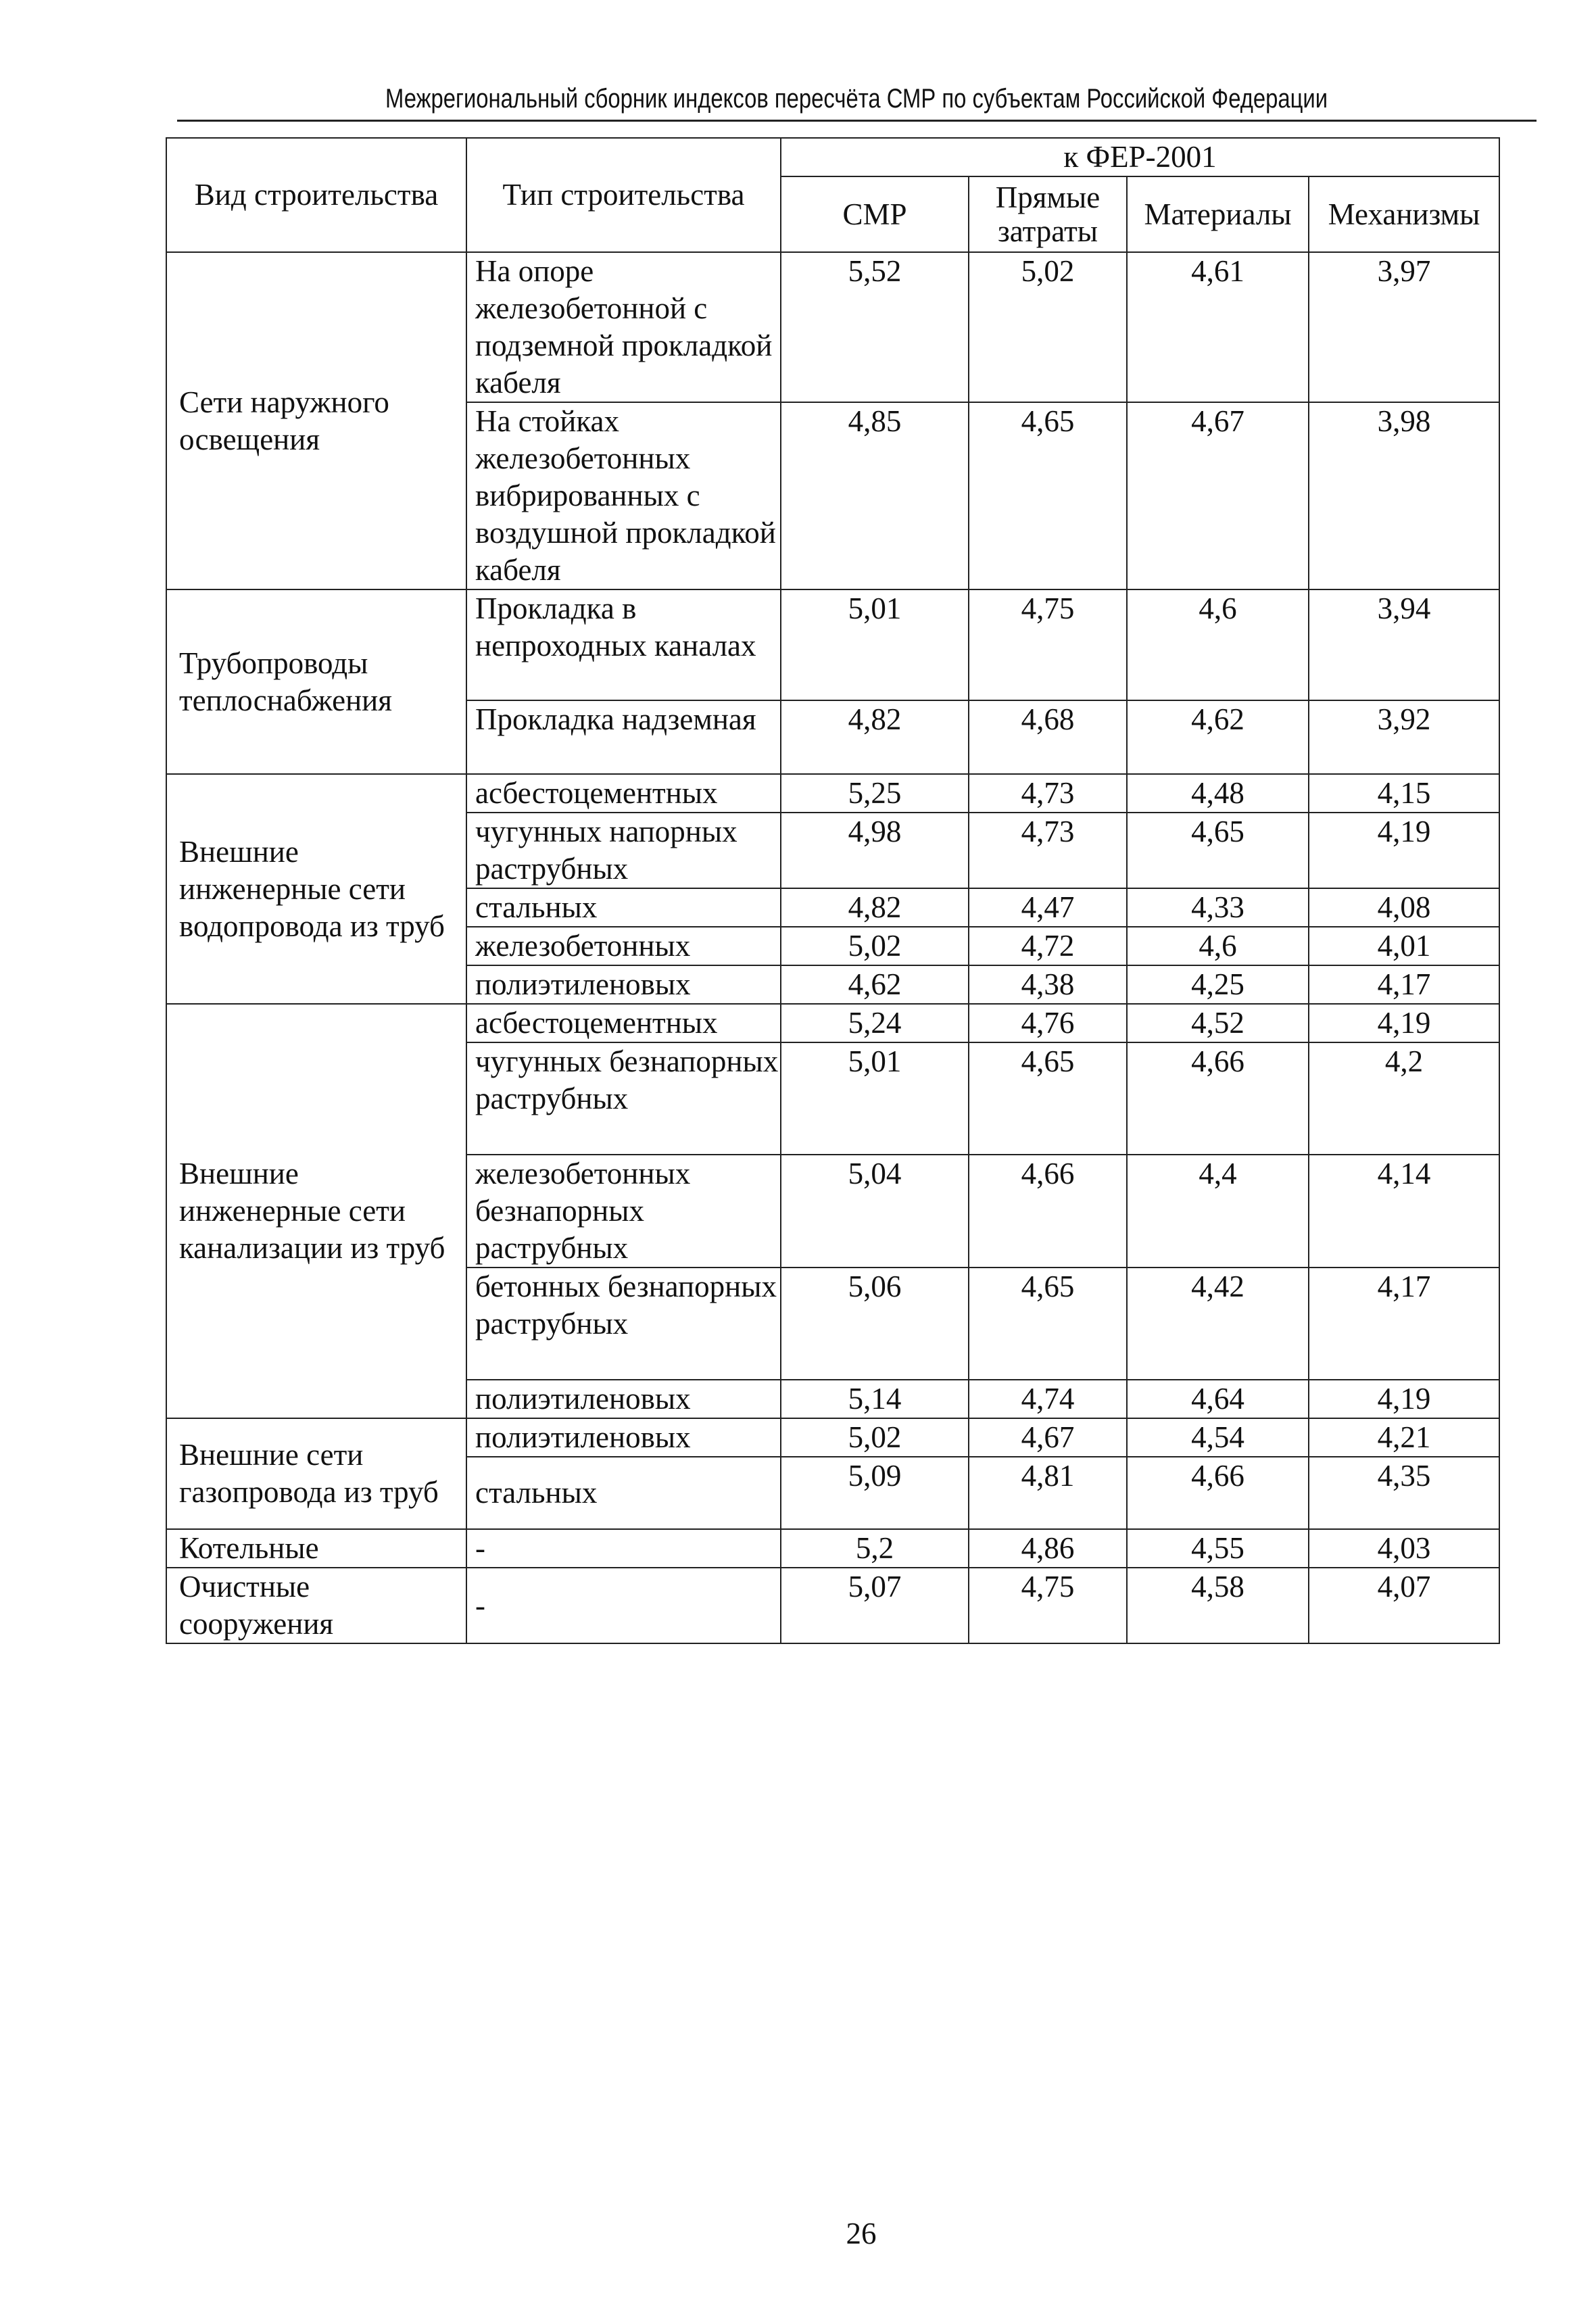 The height and width of the screenshot is (2316, 1596). I want to click on table-row: стальных 5,09 4,81 4,66 4,35, so click(833, 1493).